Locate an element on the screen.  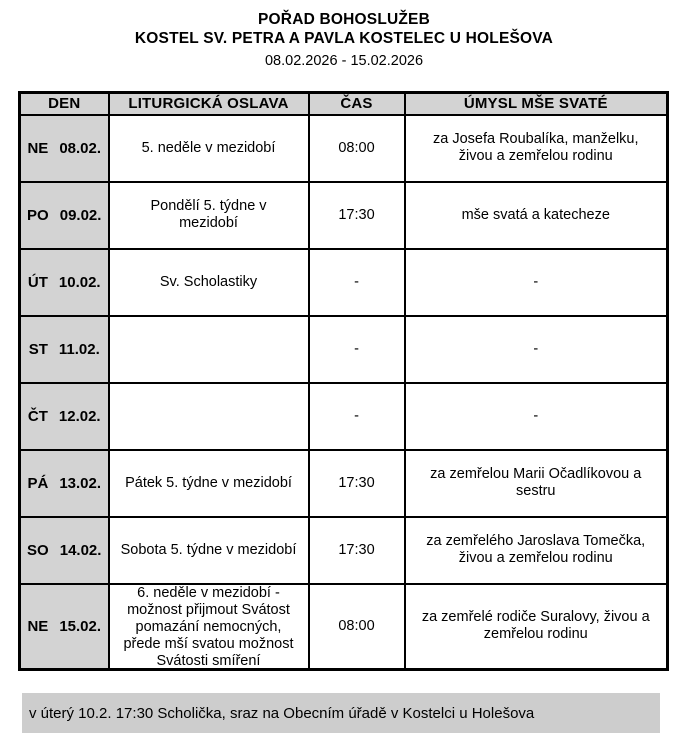
celebration-text: Pondělí 5. týdne v mezidobí is located at coordinates (208, 214).